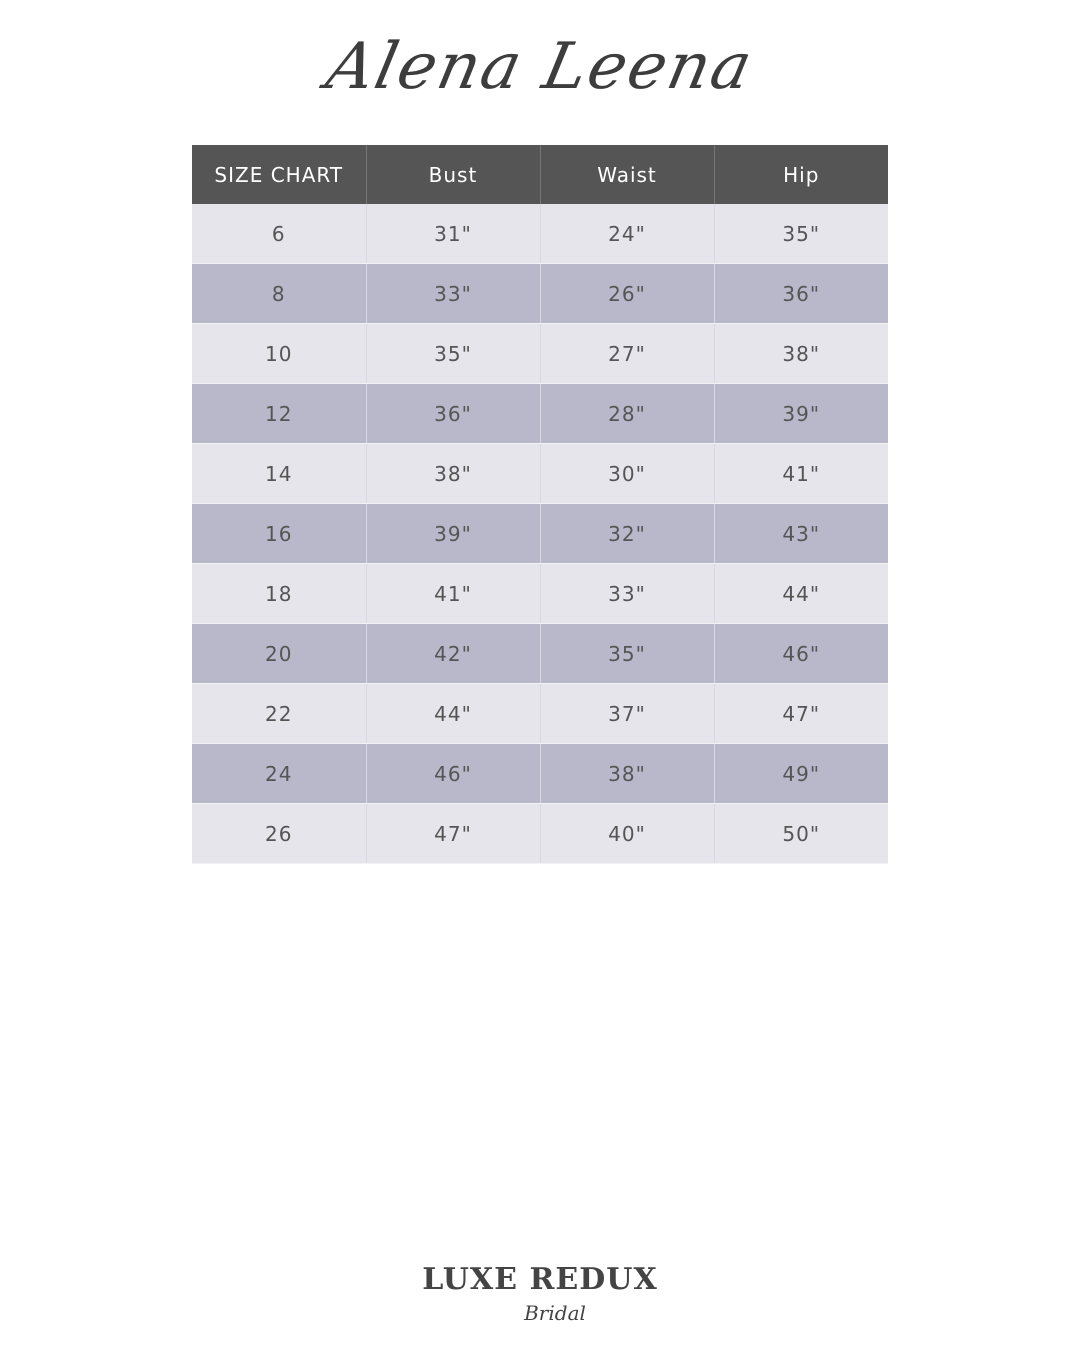 The image size is (1080, 1350). I want to click on size-cell: 16, so click(279, 533).